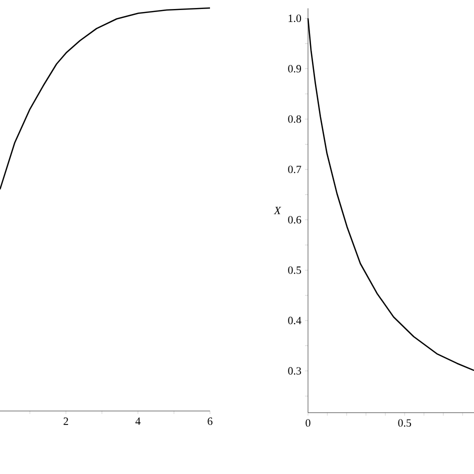 The height and width of the screenshot is (474, 474). What do you see at coordinates (405, 423) in the screenshot?
I see `x-tick-label: 0.5` at bounding box center [405, 423].